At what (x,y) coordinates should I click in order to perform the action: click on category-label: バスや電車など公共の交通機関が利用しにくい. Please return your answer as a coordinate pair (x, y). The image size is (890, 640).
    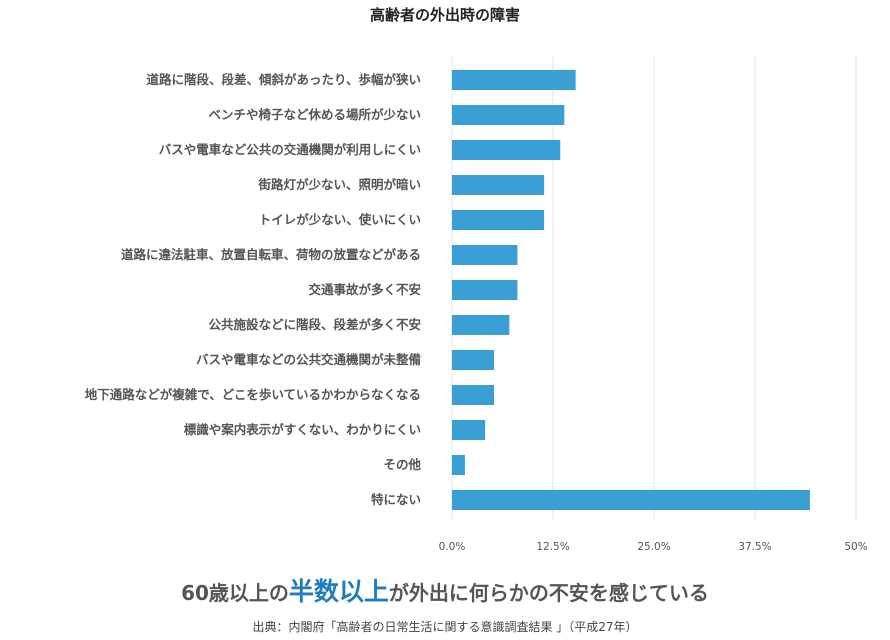
    Looking at the image, I should click on (290, 149).